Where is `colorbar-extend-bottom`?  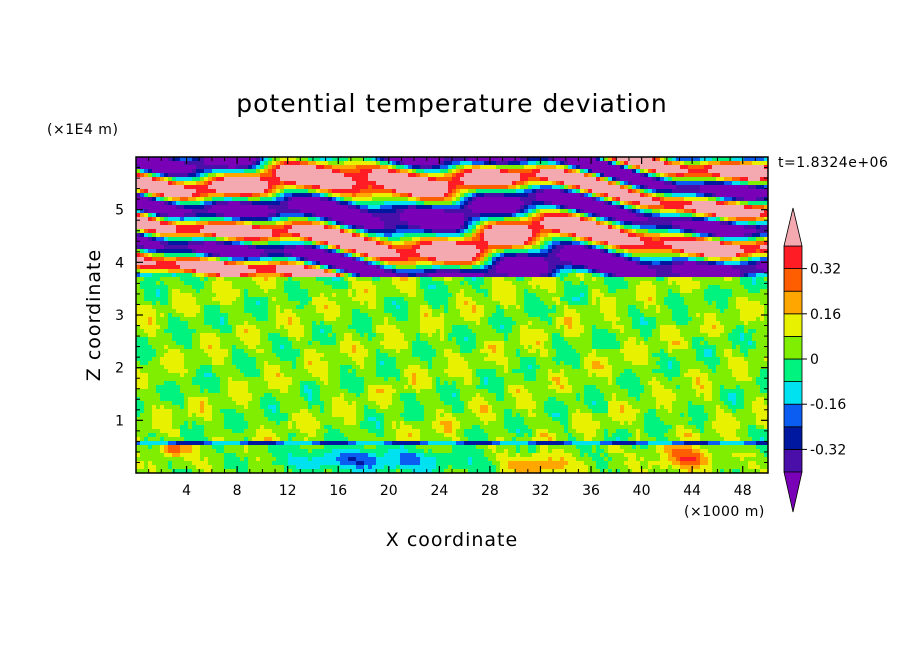
colorbar-extend-bottom is located at coordinates (793, 492).